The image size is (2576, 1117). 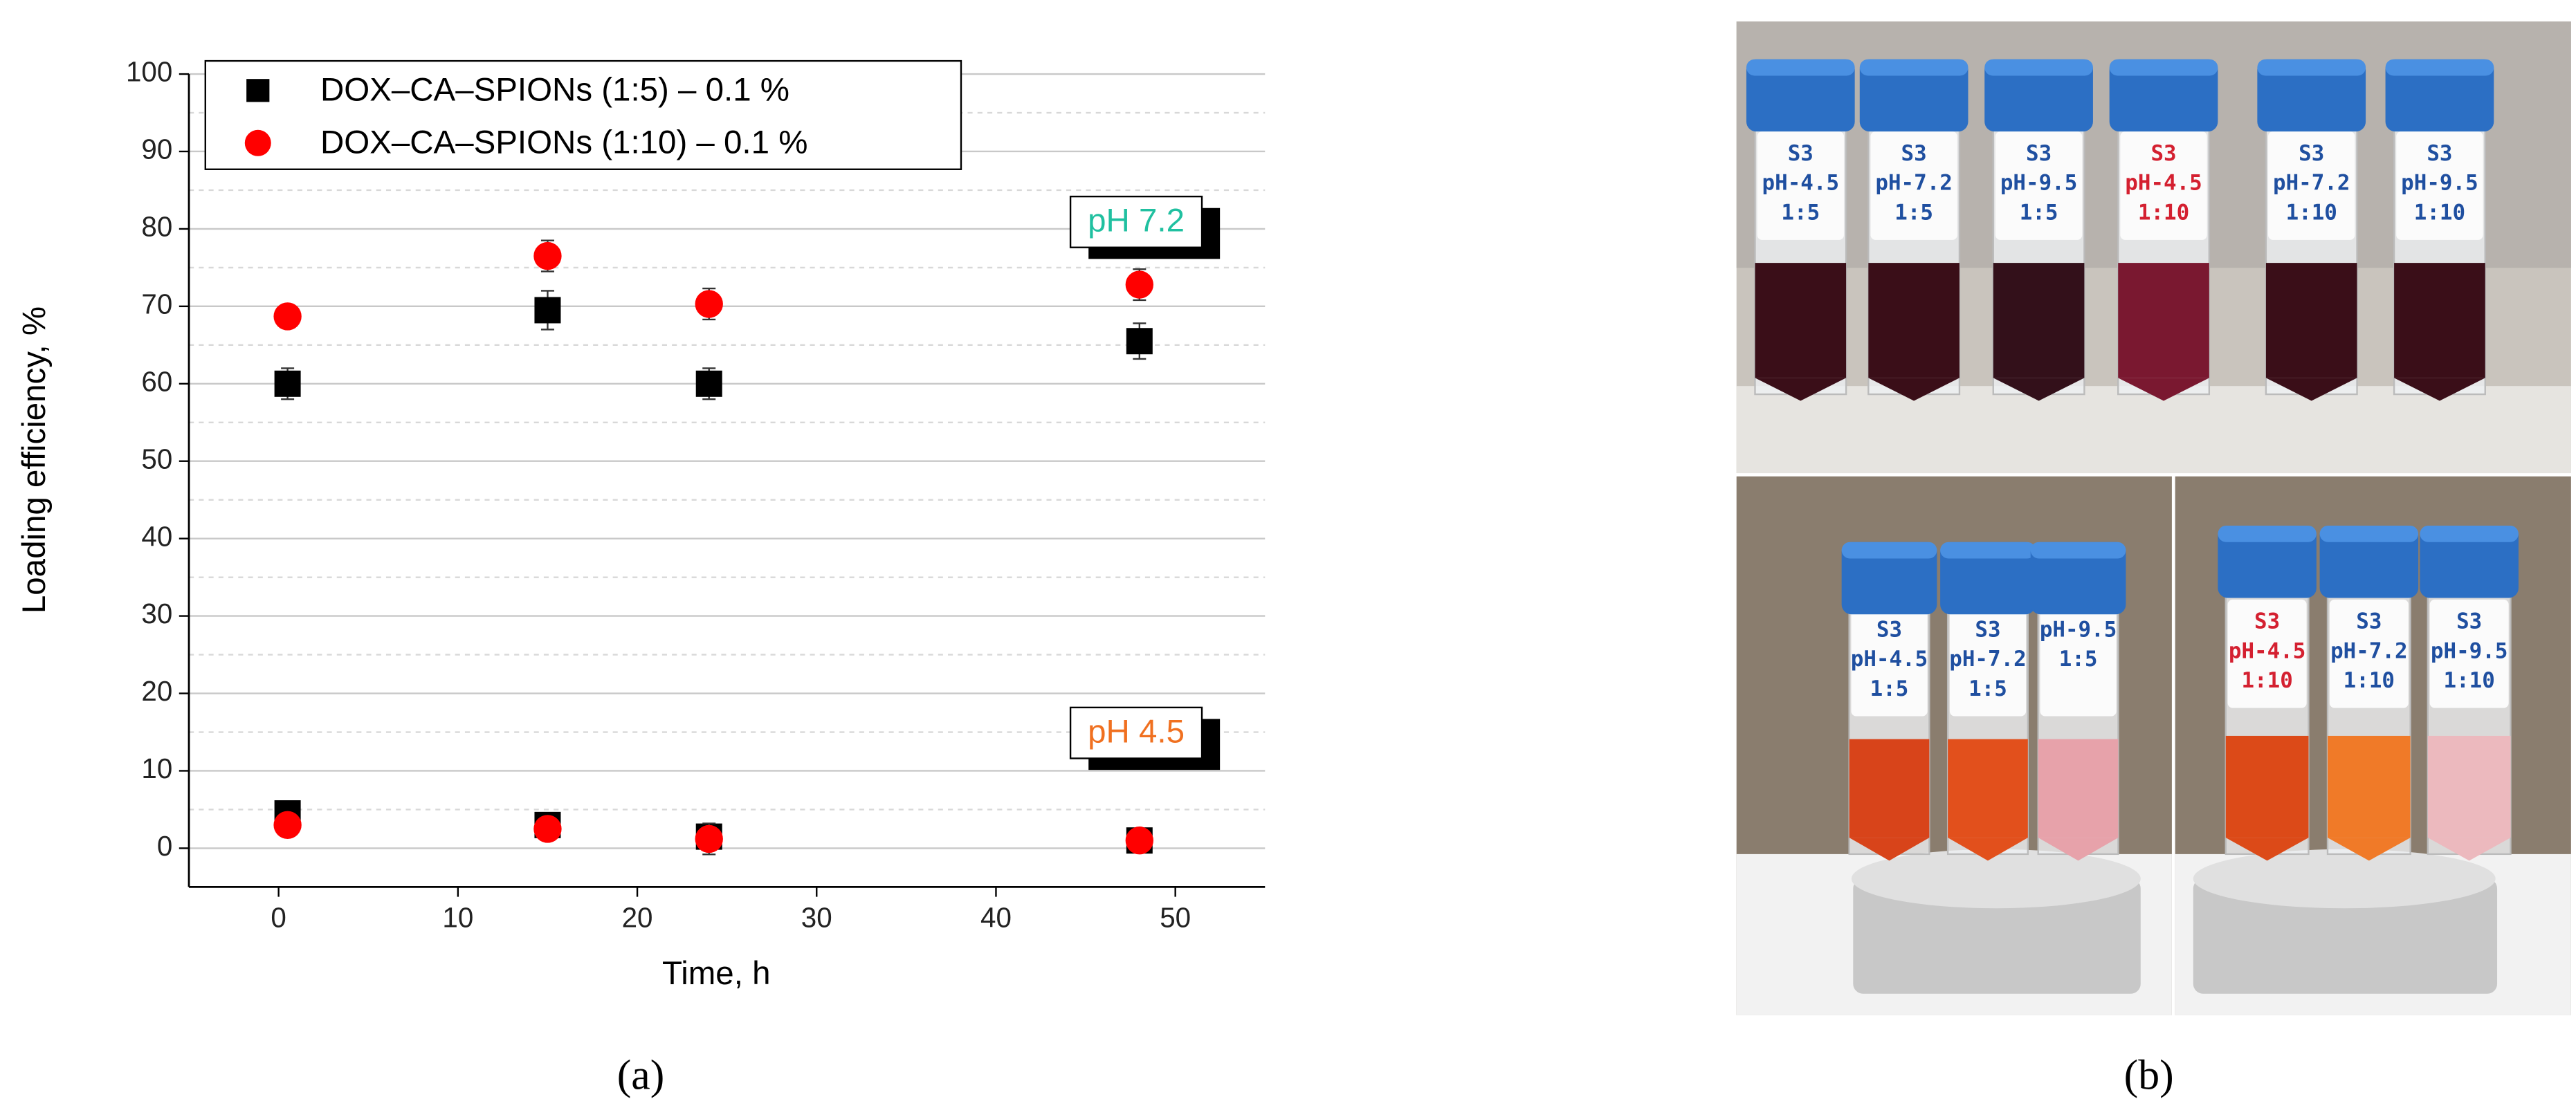 I want to click on x-tick-label: 20, so click(x=638, y=918).